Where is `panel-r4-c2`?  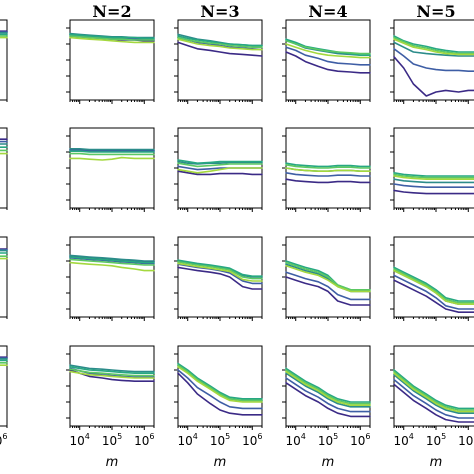 panel-r4-c2 is located at coordinates (110, 387).